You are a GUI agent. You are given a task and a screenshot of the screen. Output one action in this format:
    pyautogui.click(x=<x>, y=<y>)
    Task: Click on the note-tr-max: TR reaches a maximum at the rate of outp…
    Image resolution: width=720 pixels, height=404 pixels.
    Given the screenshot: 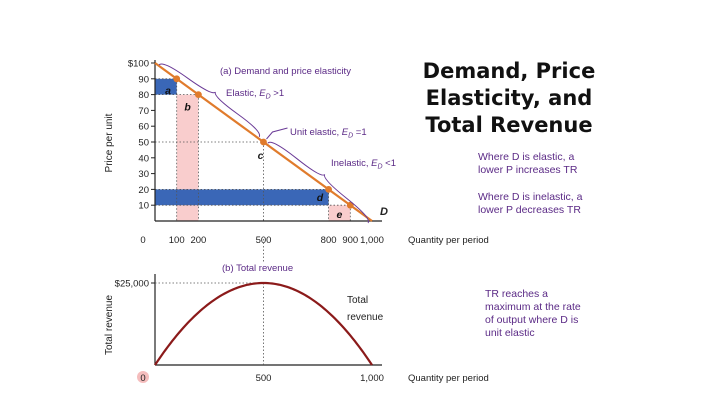 What is the action you would take?
    pyautogui.click(x=533, y=314)
    